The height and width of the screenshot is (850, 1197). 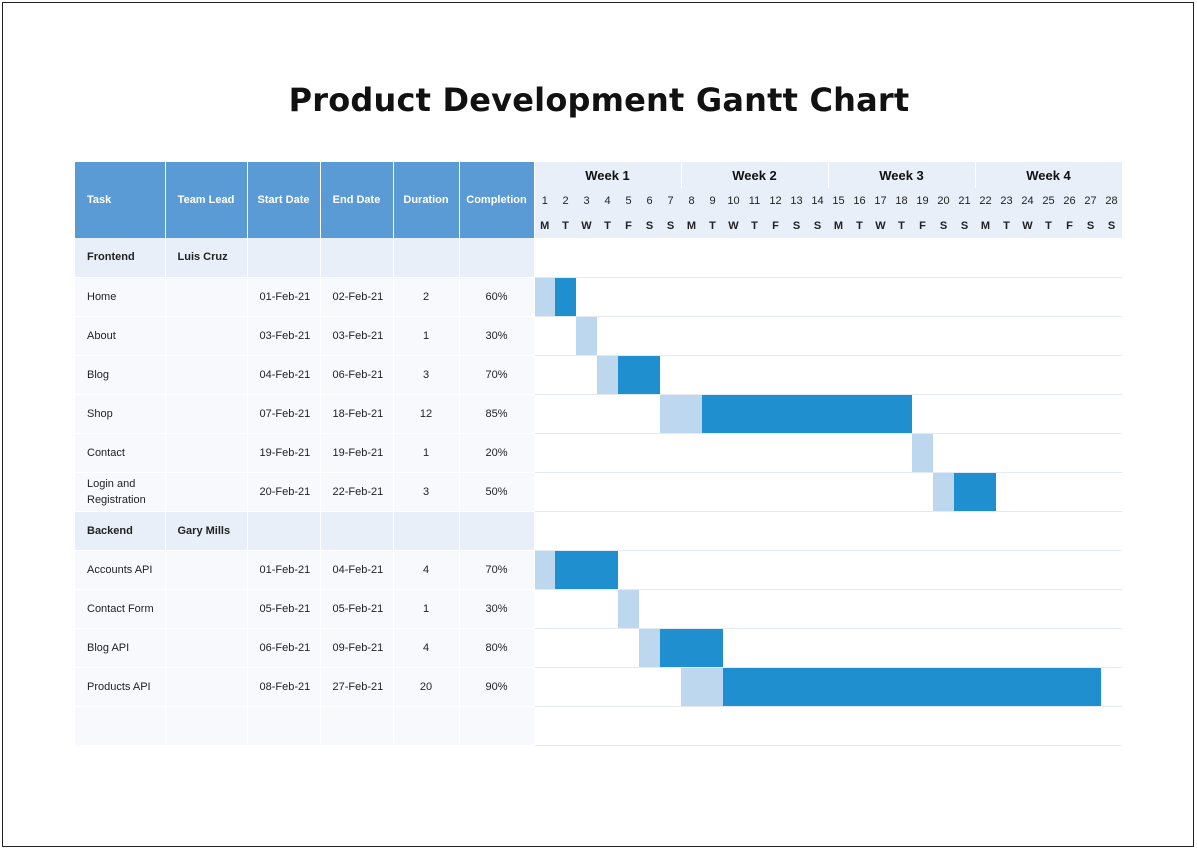 I want to click on task-row: Home 01-Feb-21 02-Feb-21 2 60%, so click(x=598, y=297).